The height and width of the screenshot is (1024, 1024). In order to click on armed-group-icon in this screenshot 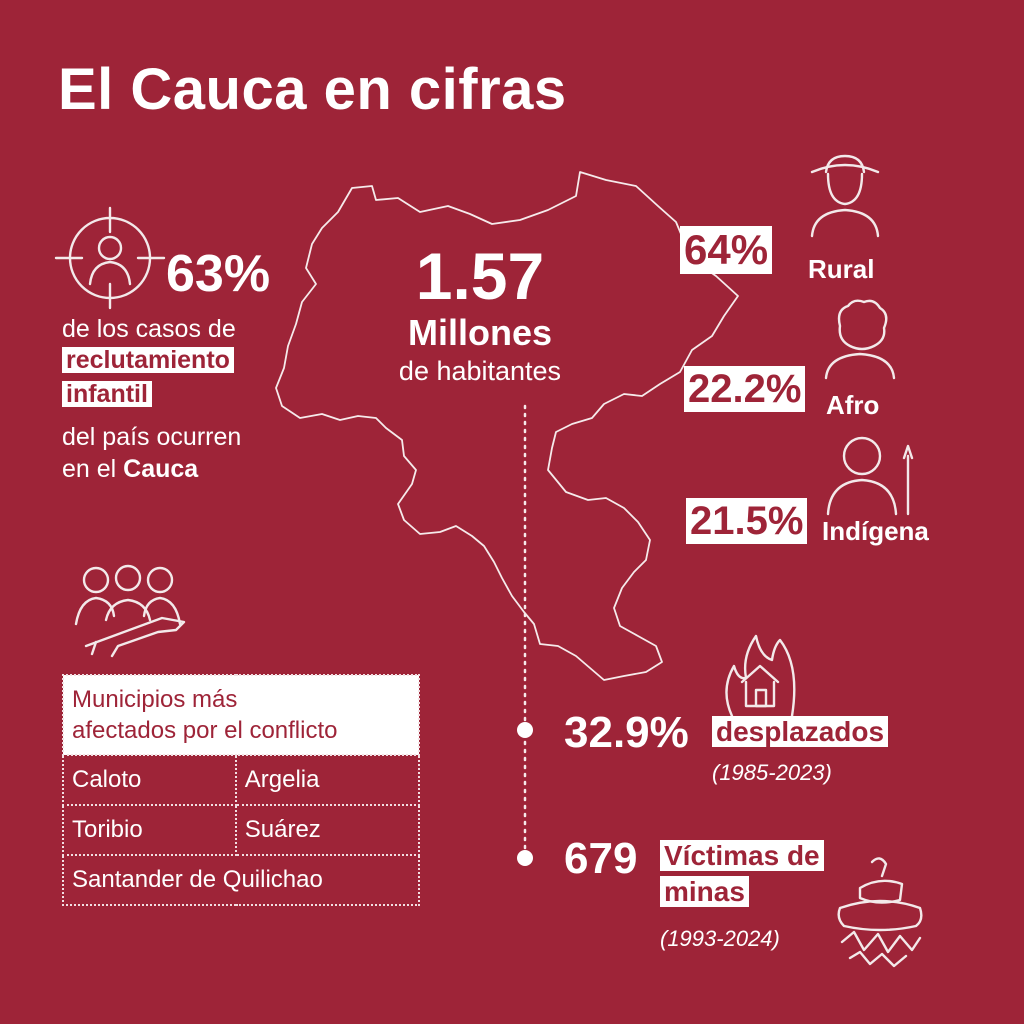, I will do `click(130, 611)`.